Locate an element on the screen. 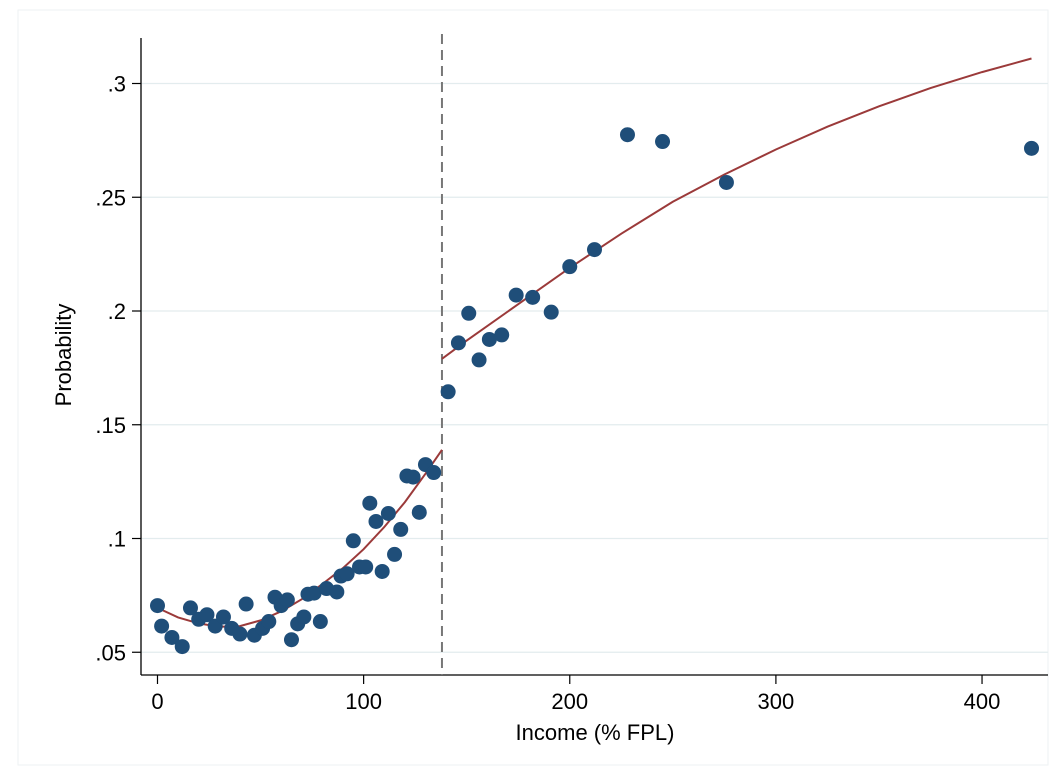  x-tick-label: 200 is located at coordinates (569, 701).